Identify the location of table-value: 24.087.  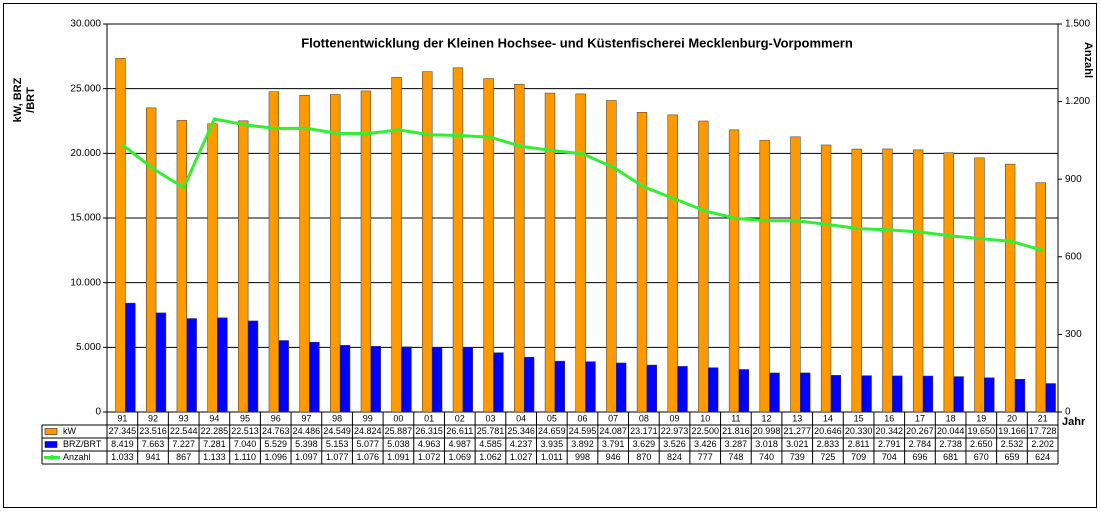
(613, 431).